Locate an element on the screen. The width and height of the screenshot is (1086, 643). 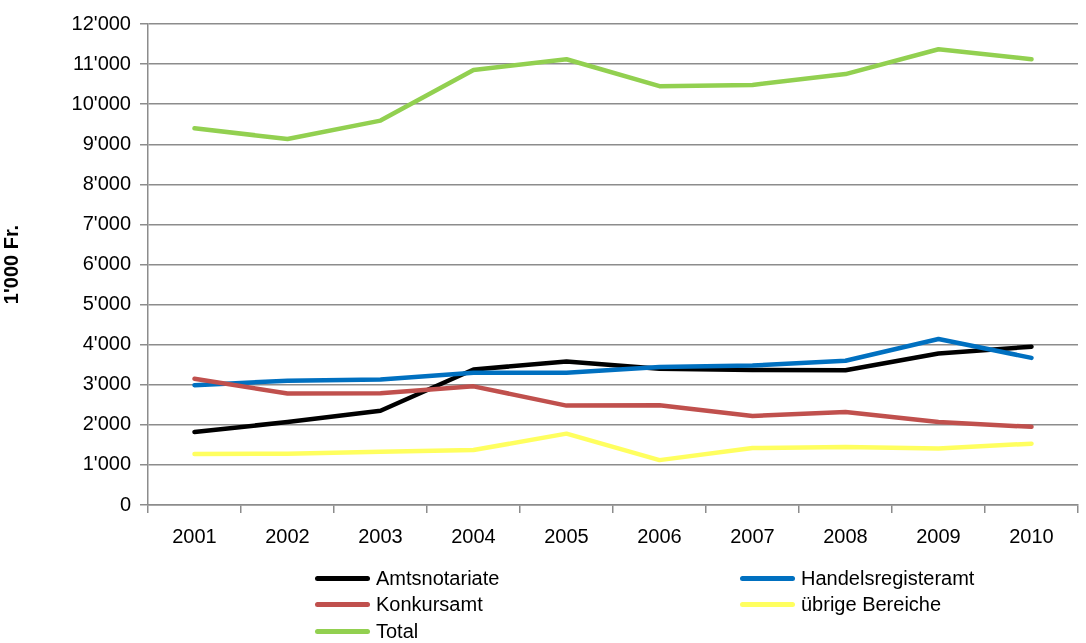
legend-label: Amtsnotariate is located at coordinates (438, 578).